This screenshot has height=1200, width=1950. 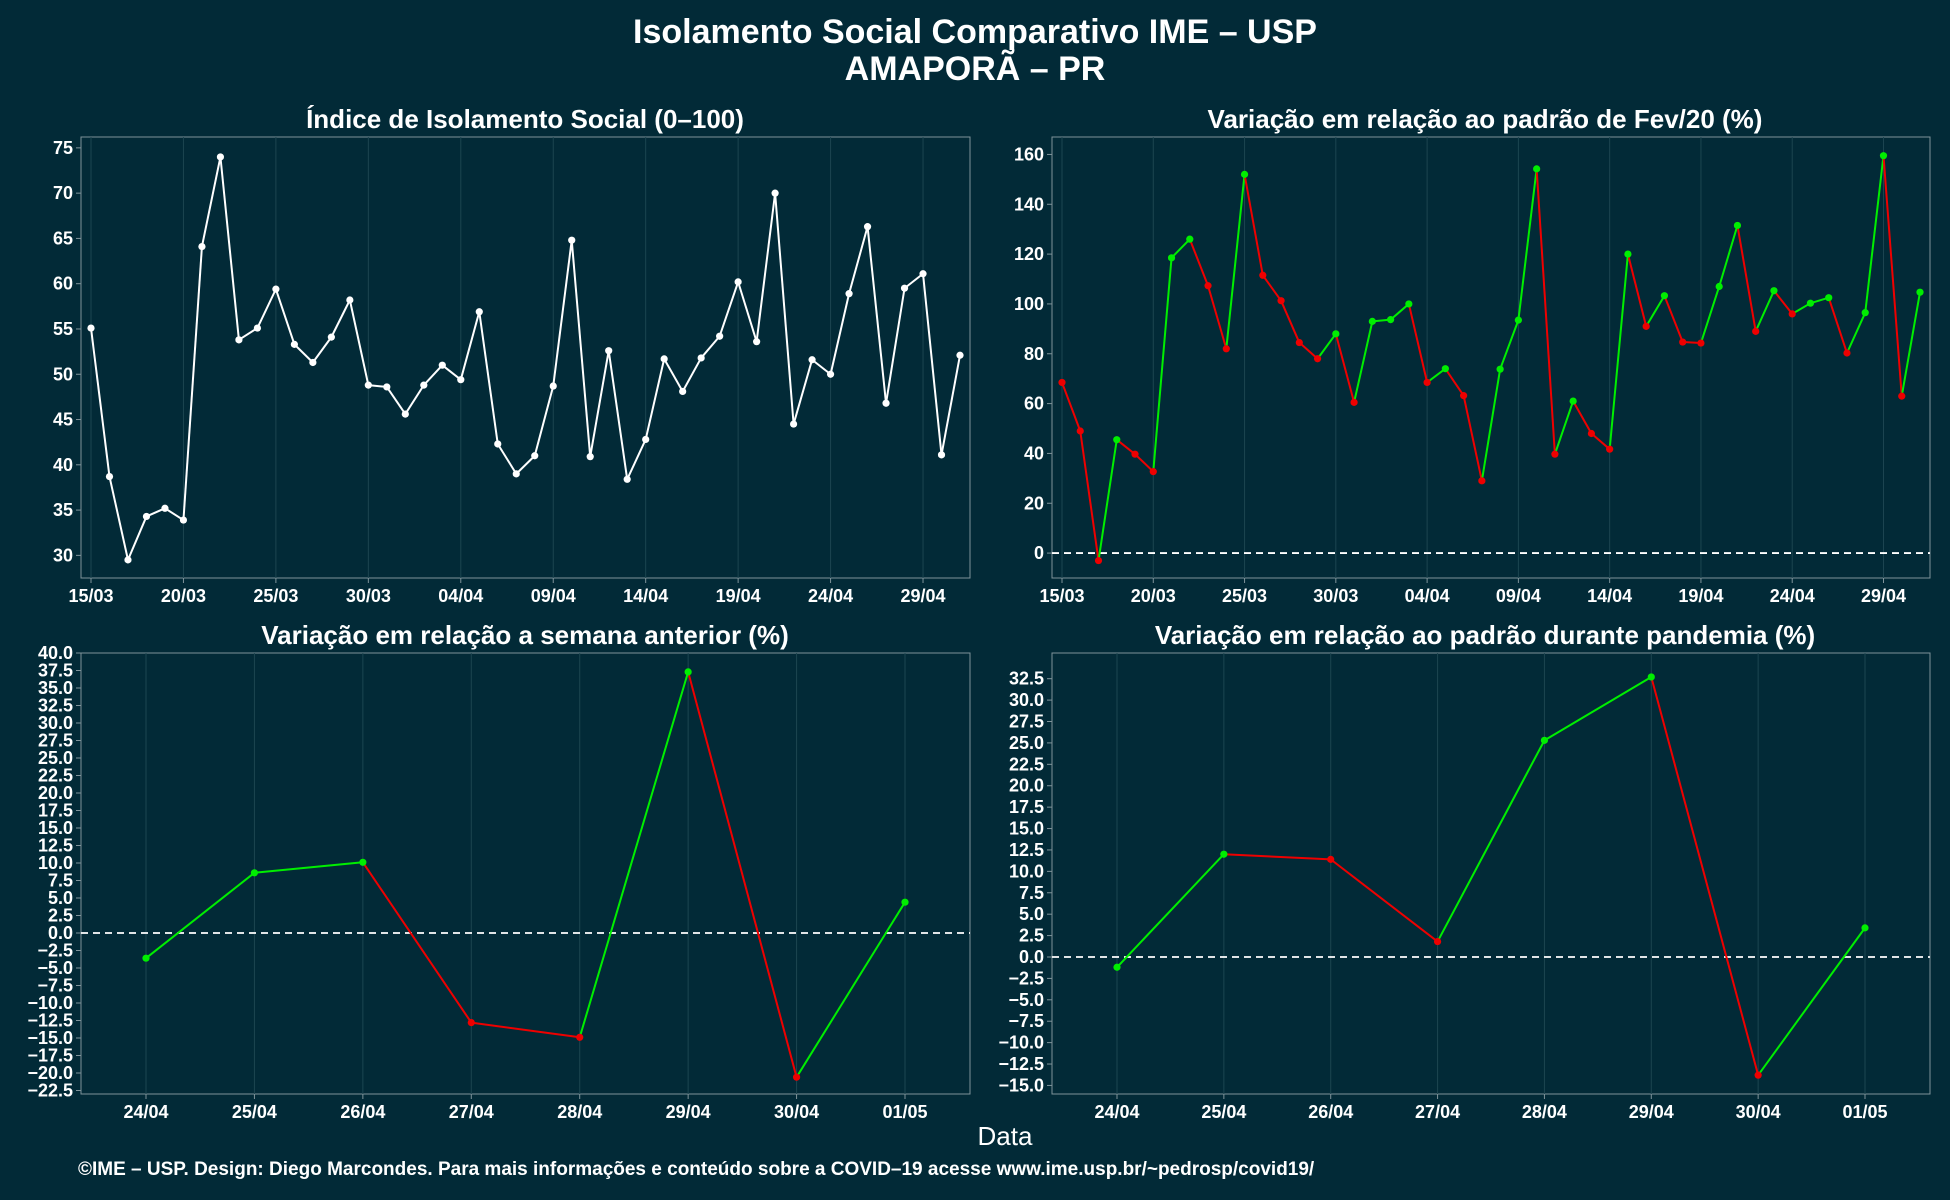 What do you see at coordinates (1021, 1064) in the screenshot?
I see `y-tick-label: −12.5` at bounding box center [1021, 1064].